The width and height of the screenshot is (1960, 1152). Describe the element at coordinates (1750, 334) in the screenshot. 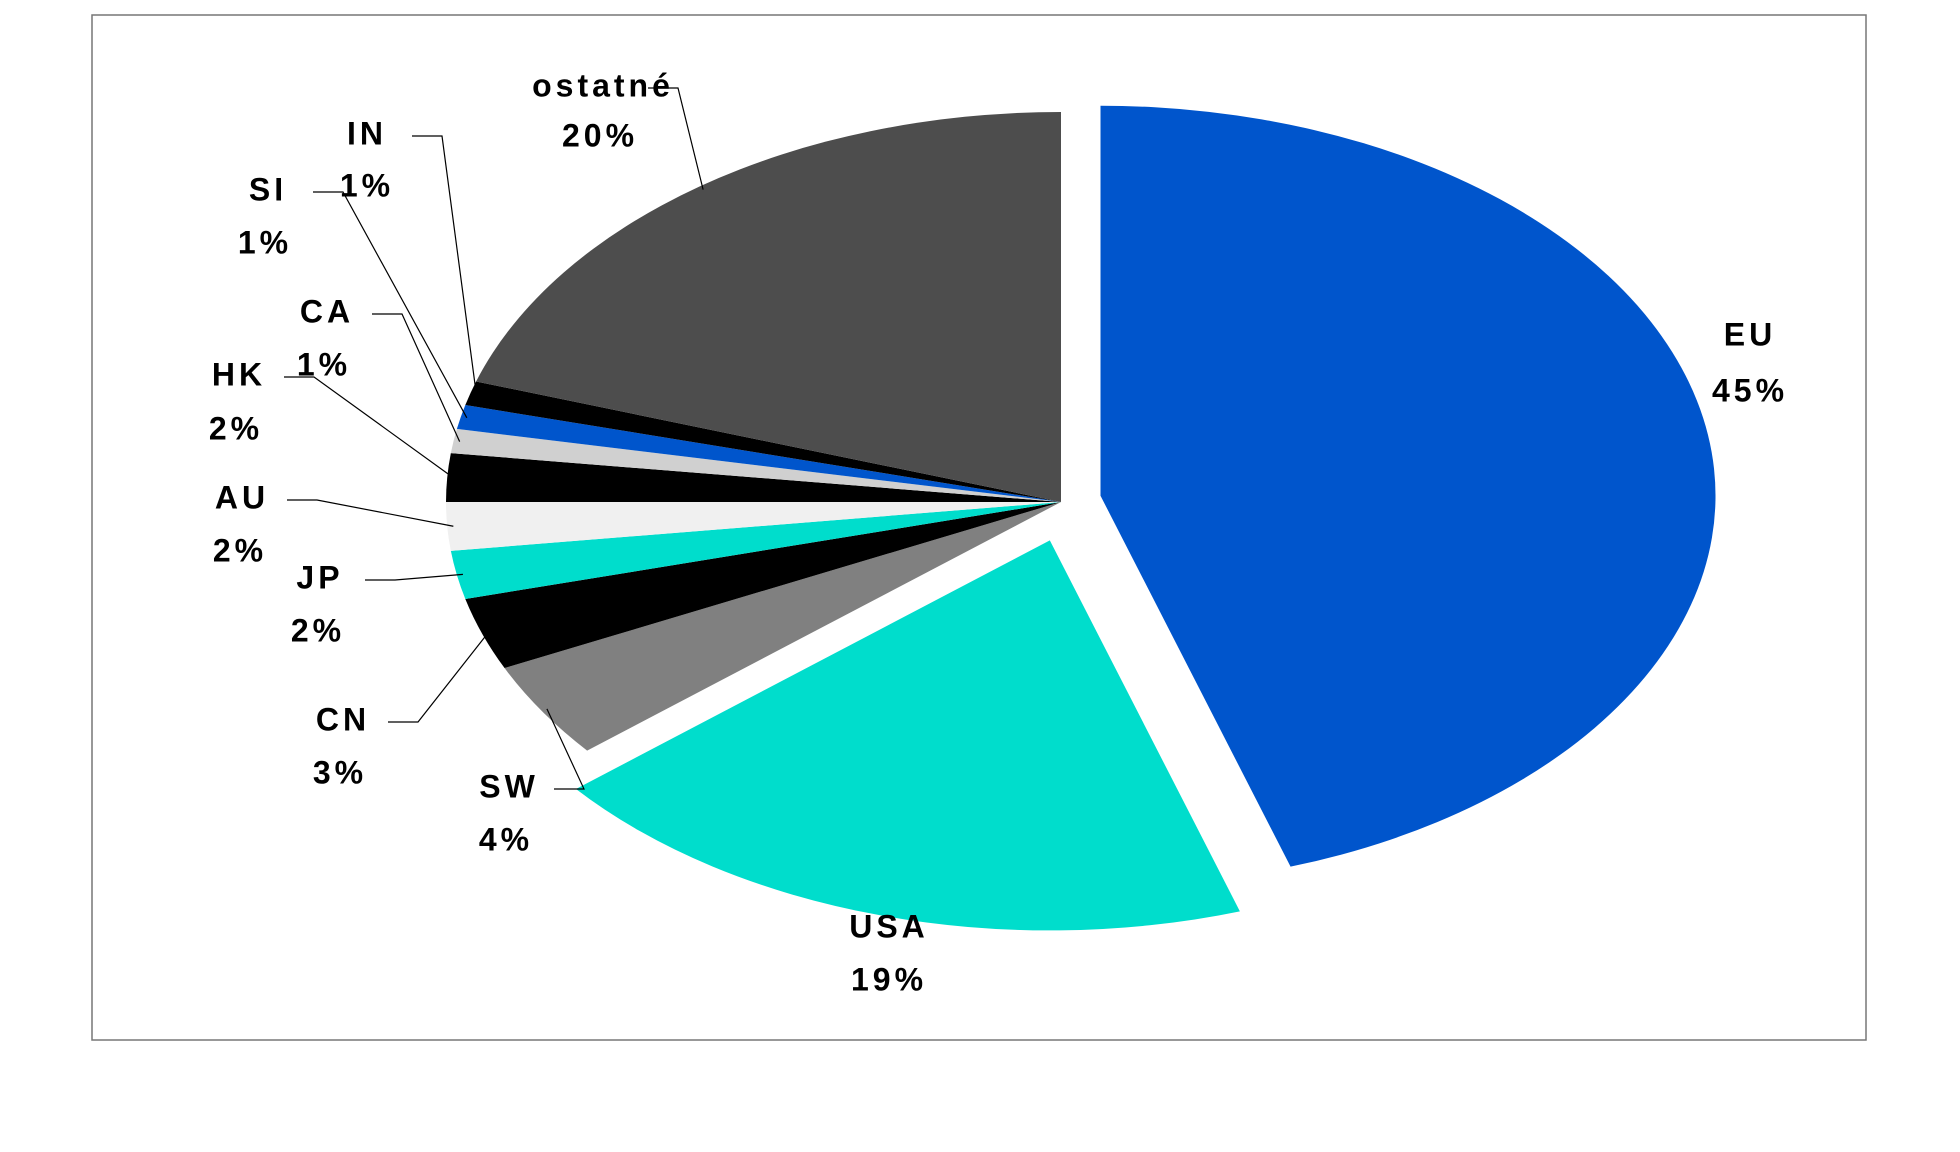

I see `slice-label: EU` at that location.